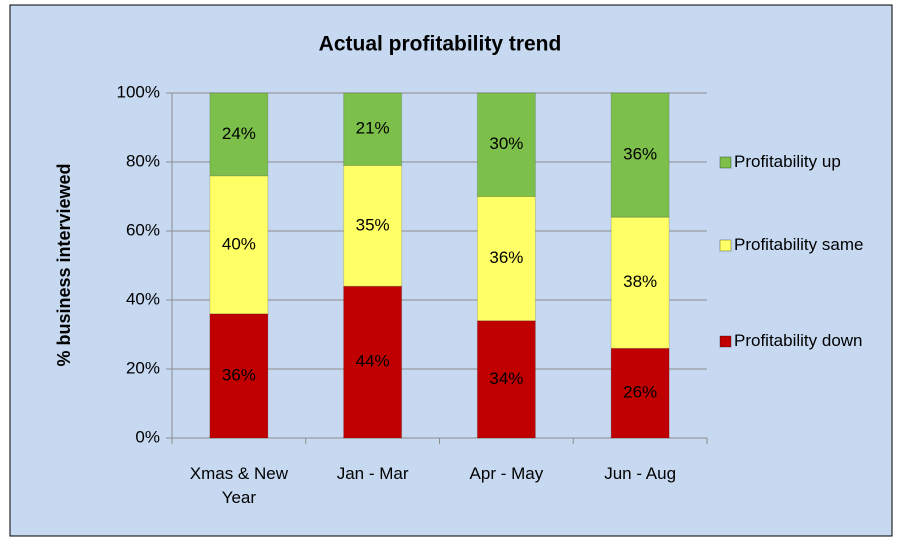  I want to click on legend-label: Profitability down, so click(798, 340).